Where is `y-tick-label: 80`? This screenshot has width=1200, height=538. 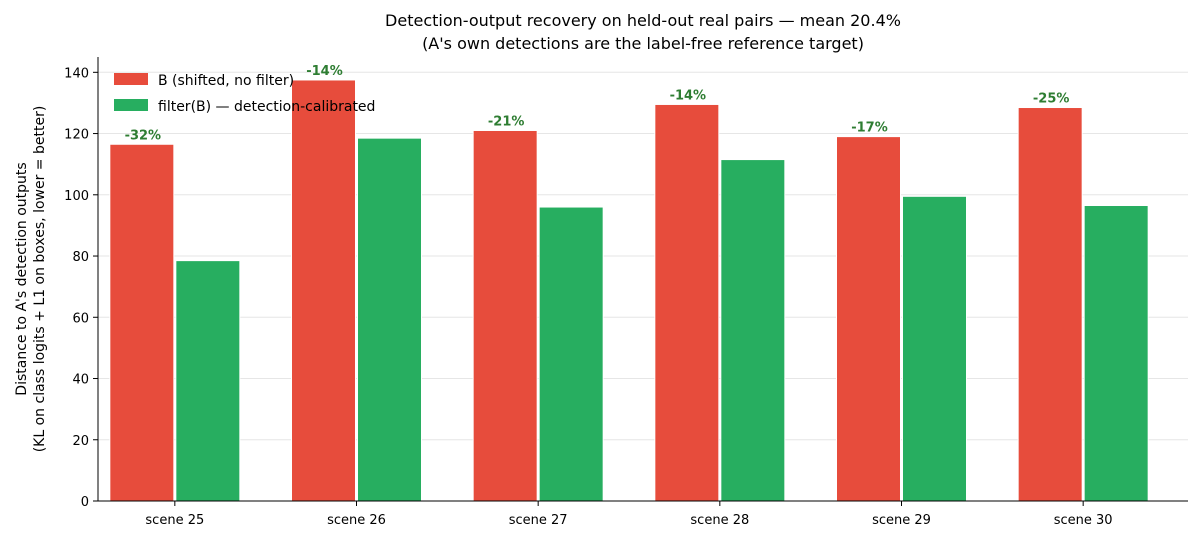 y-tick-label: 80 is located at coordinates (80, 257).